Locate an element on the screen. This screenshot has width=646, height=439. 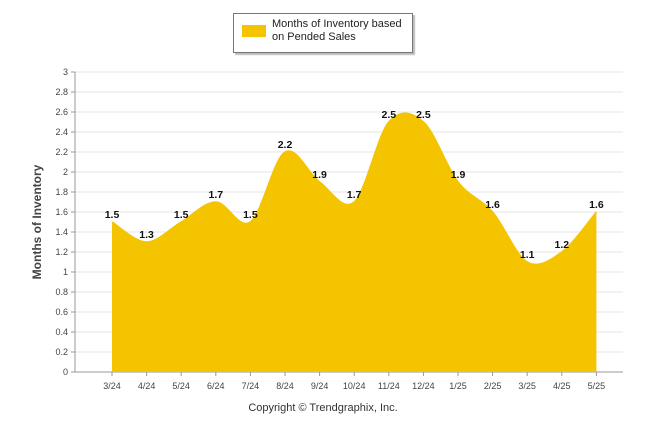
x-tick-label: 5/25 is located at coordinates (597, 386).